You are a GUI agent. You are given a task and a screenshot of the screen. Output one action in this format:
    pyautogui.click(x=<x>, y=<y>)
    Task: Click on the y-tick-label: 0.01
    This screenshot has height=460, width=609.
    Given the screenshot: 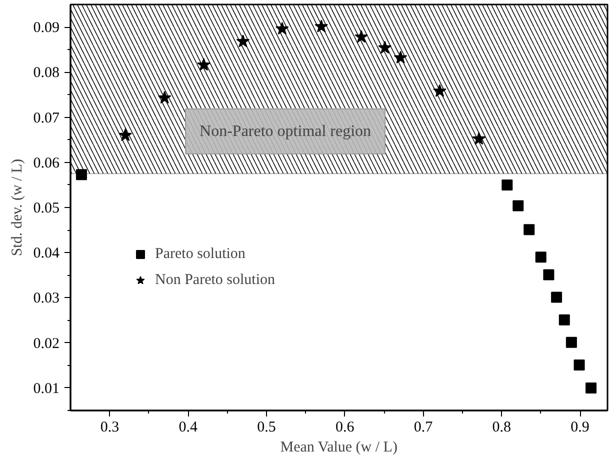 What is the action you would take?
    pyautogui.click(x=46, y=388)
    